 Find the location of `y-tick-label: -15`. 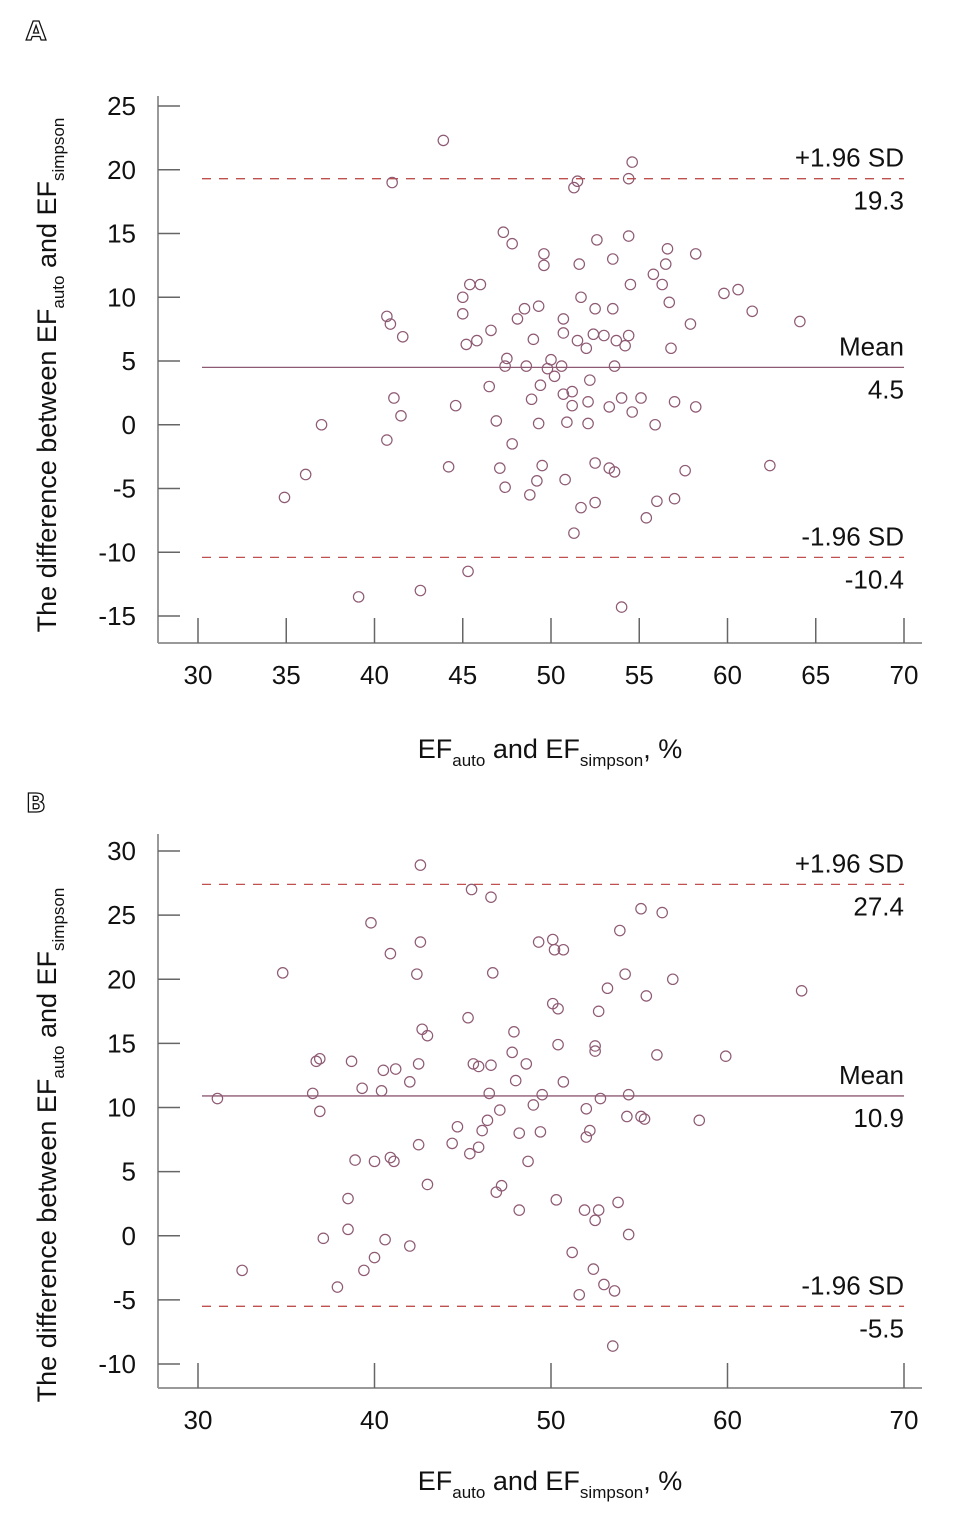

y-tick-label: -15 is located at coordinates (117, 616).